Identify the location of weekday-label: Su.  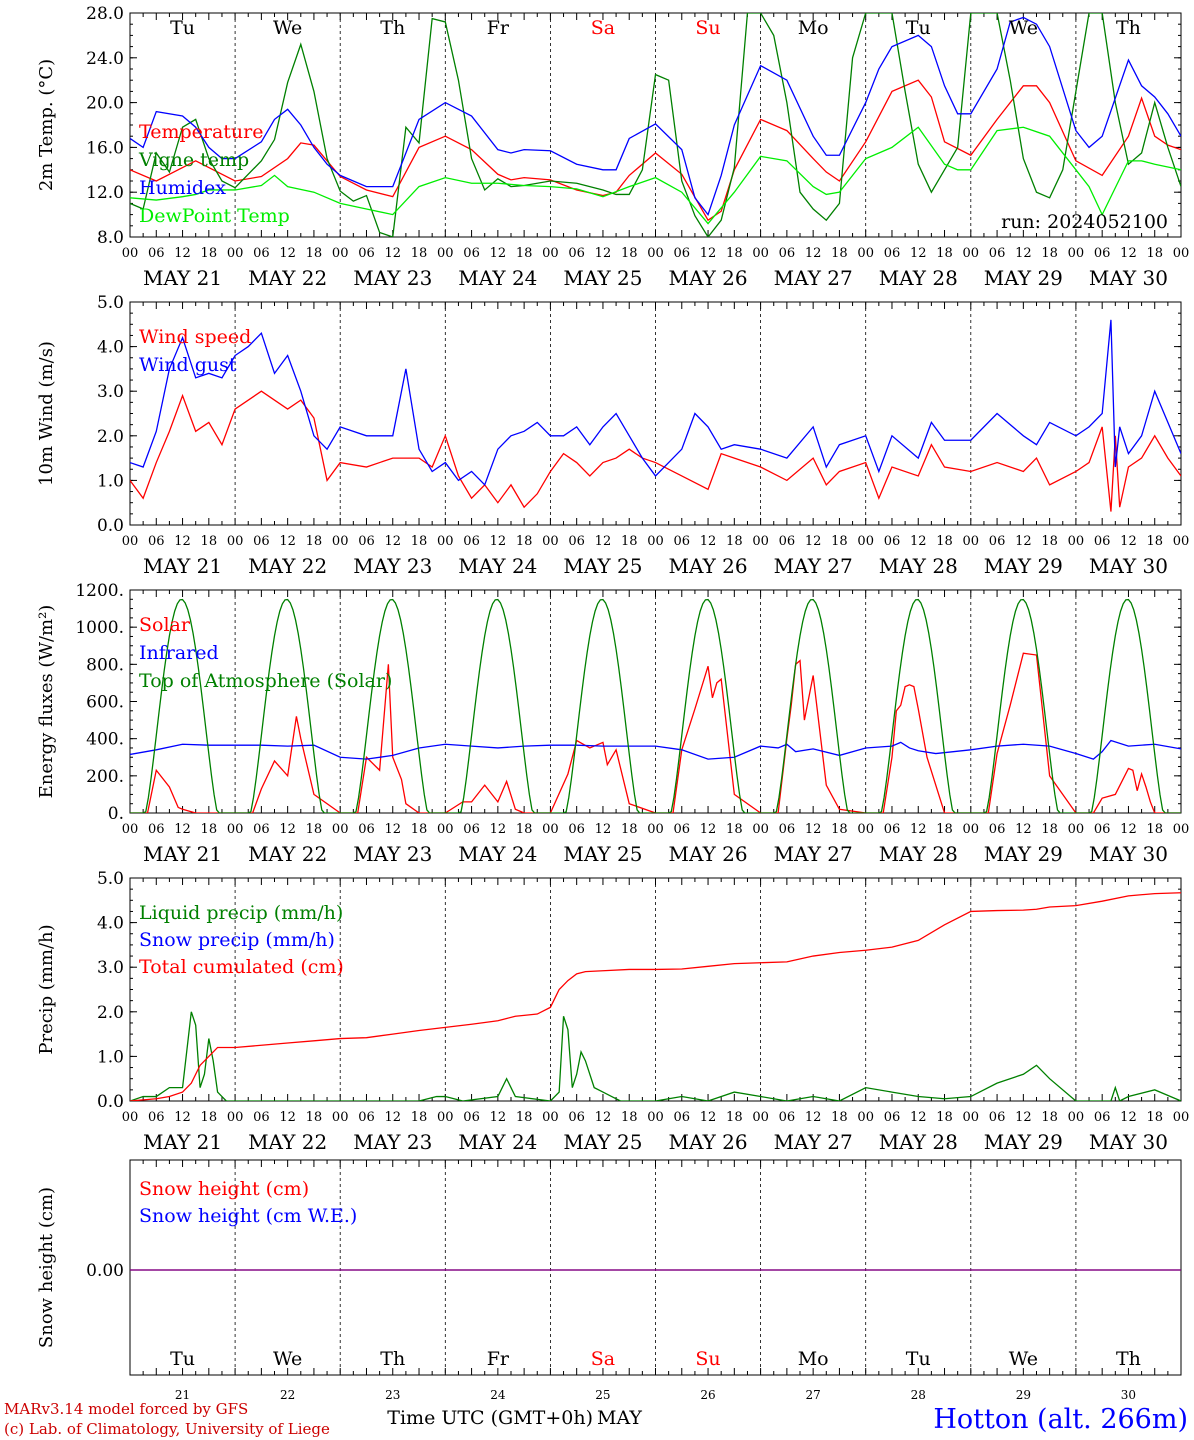
(707, 28).